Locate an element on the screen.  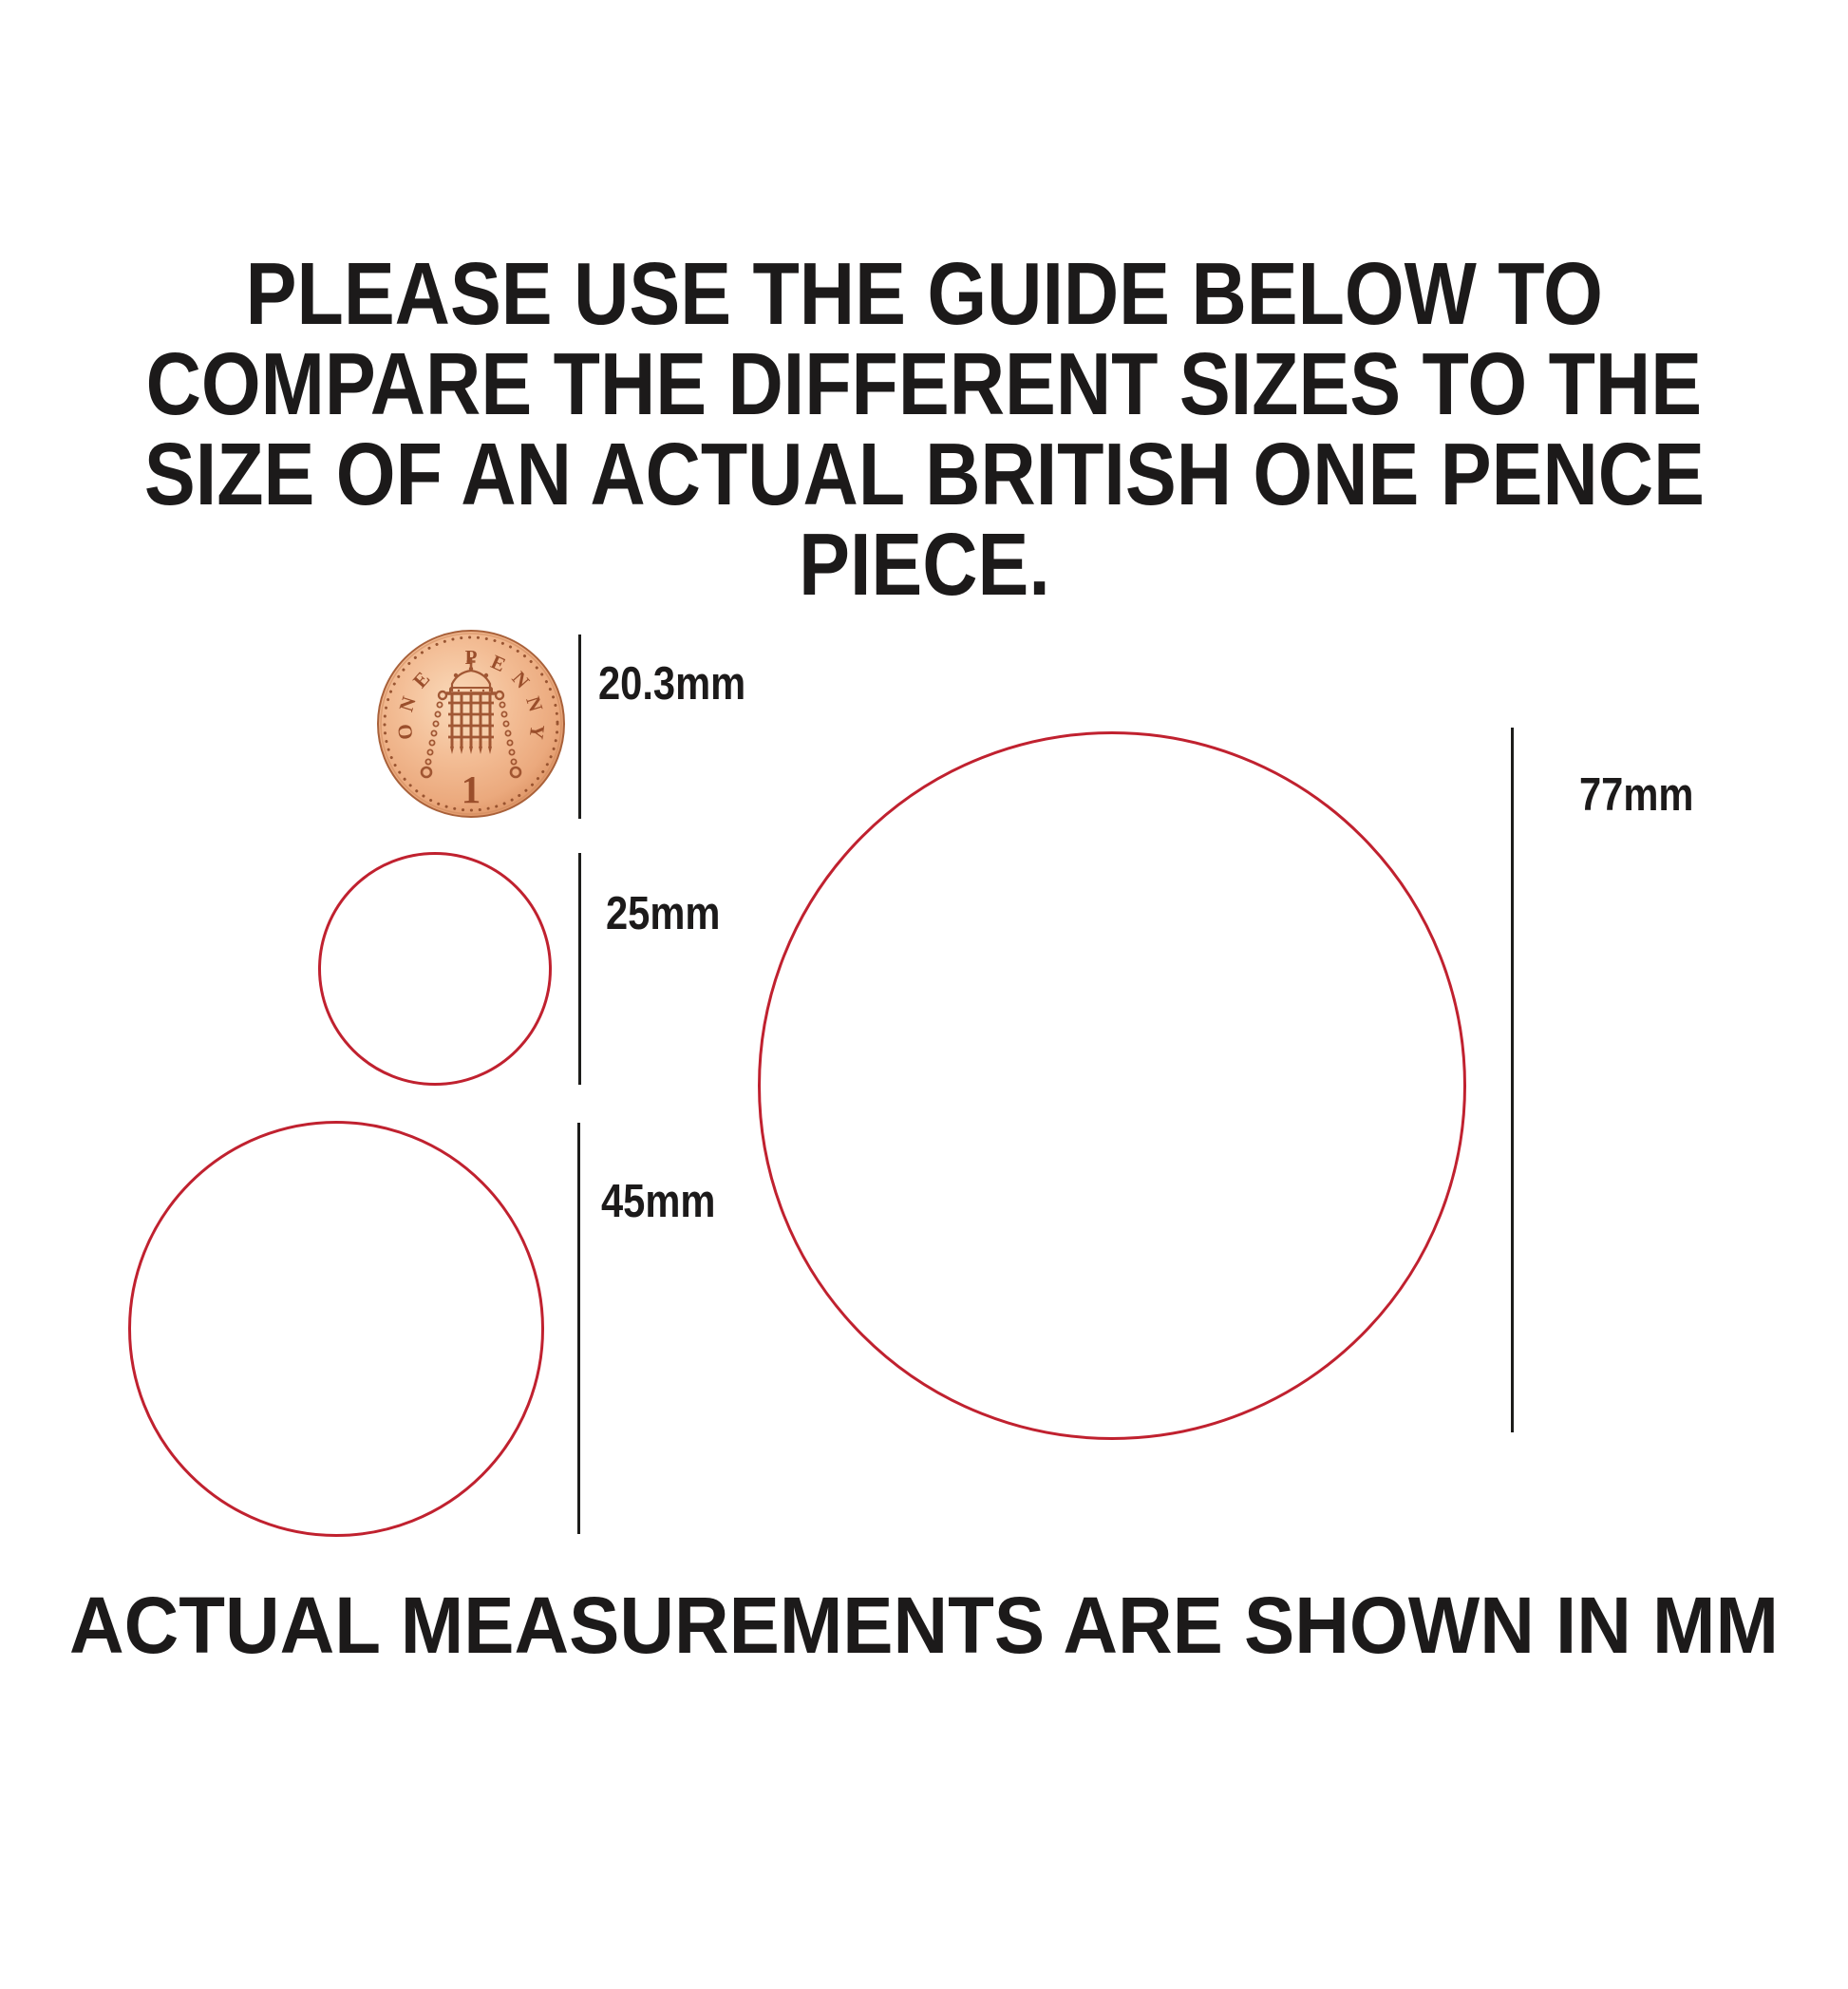
portcullis-graphic is located at coordinates (471, 718).